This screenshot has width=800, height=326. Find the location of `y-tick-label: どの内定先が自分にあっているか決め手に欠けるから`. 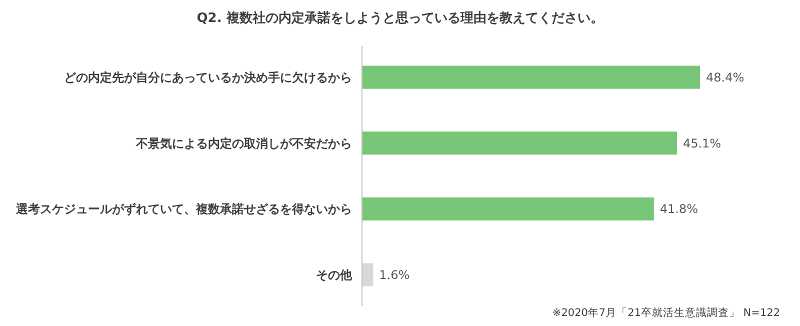

y-tick-label: どの内定先が自分にあっているか決め手に欠けるから is located at coordinates (208, 77).